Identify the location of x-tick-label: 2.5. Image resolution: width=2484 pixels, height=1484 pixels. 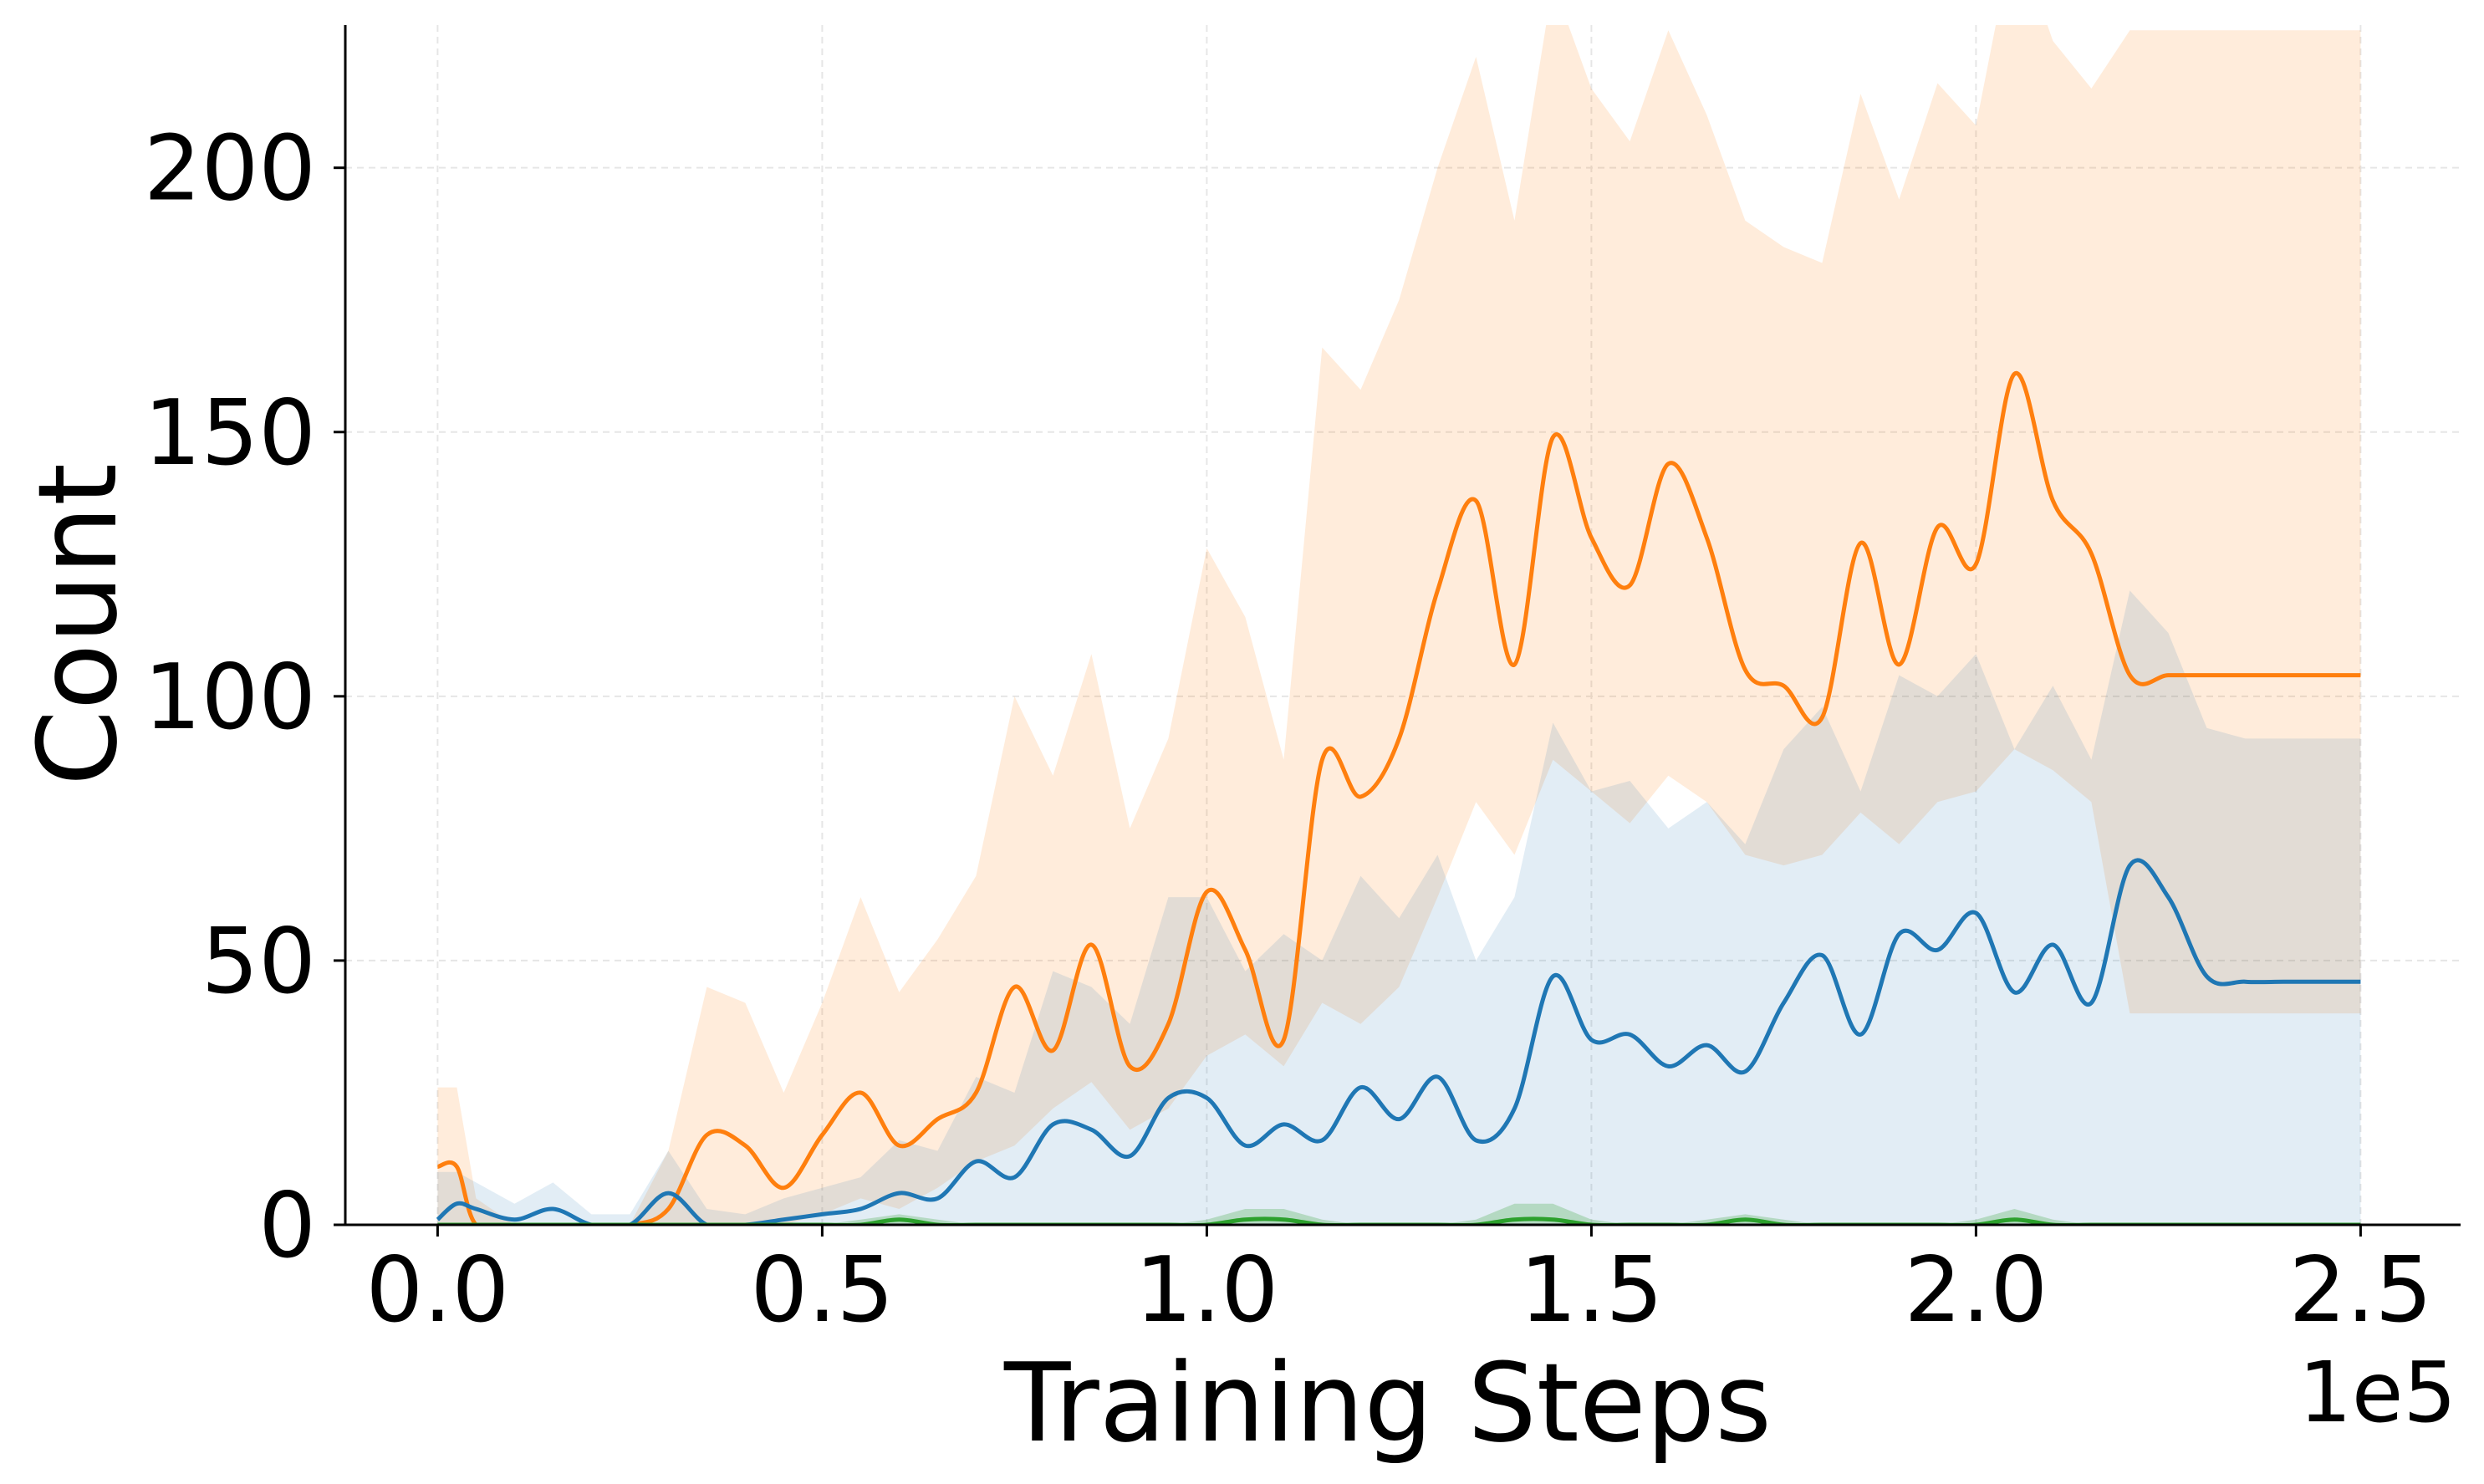
(2361, 1290).